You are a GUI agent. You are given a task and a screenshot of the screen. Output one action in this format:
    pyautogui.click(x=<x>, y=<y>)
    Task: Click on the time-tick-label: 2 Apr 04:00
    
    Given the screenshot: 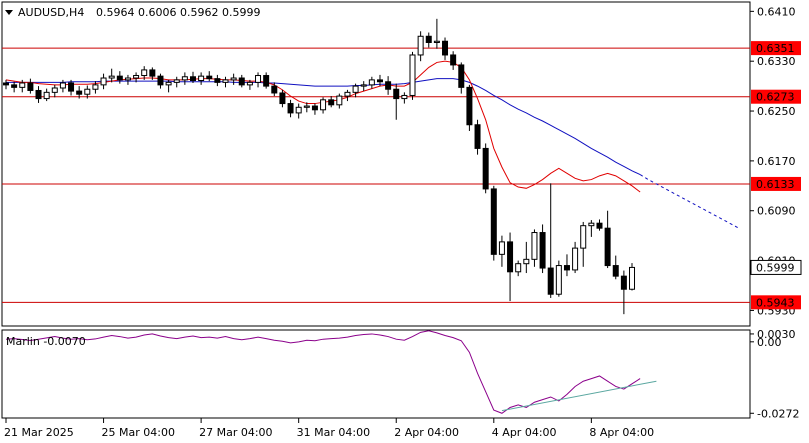 What is the action you would take?
    pyautogui.click(x=426, y=432)
    